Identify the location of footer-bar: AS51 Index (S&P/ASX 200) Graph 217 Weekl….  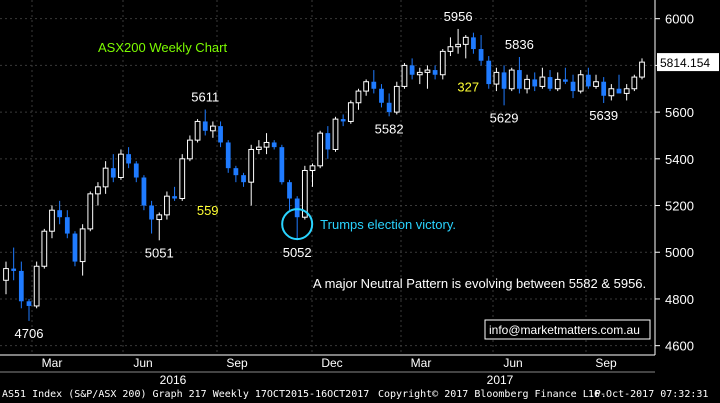
(360, 394).